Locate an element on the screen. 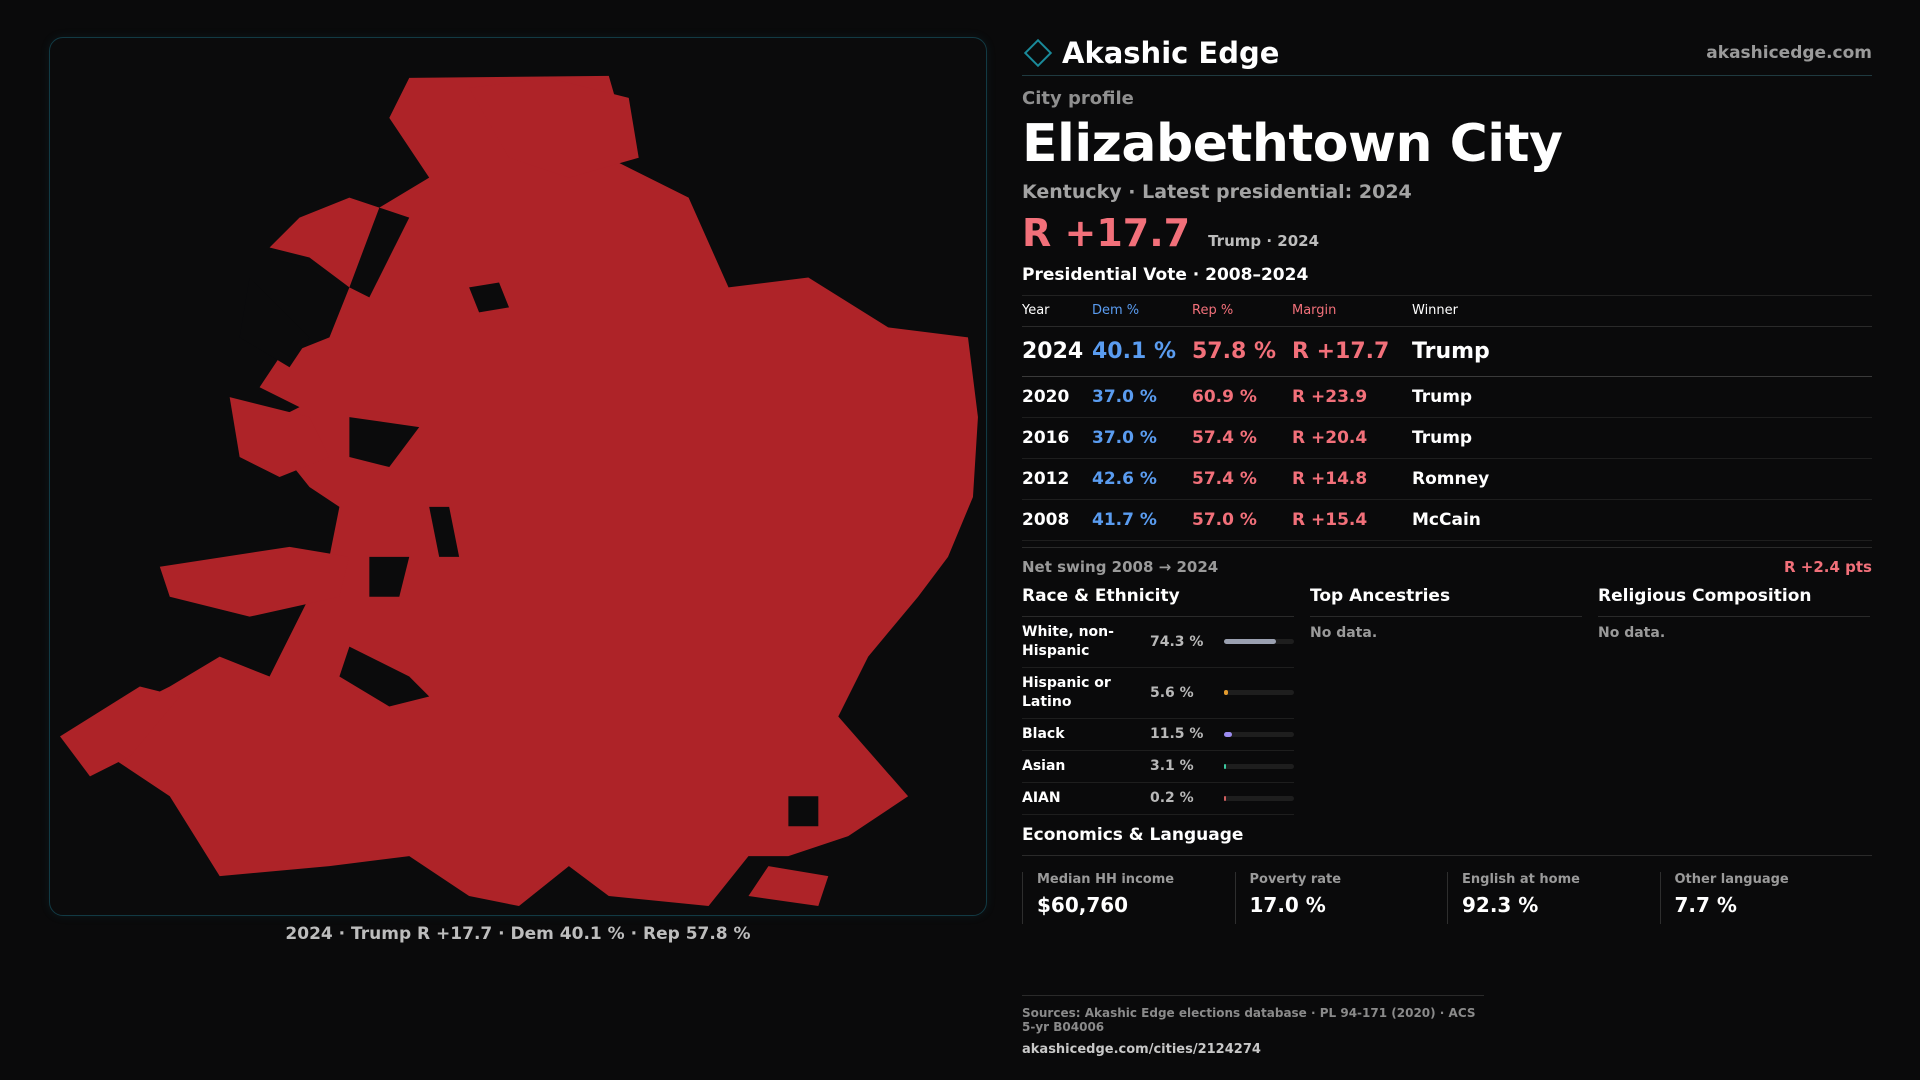 This screenshot has height=1080, width=1920. row-year: 2016 is located at coordinates (1057, 438).